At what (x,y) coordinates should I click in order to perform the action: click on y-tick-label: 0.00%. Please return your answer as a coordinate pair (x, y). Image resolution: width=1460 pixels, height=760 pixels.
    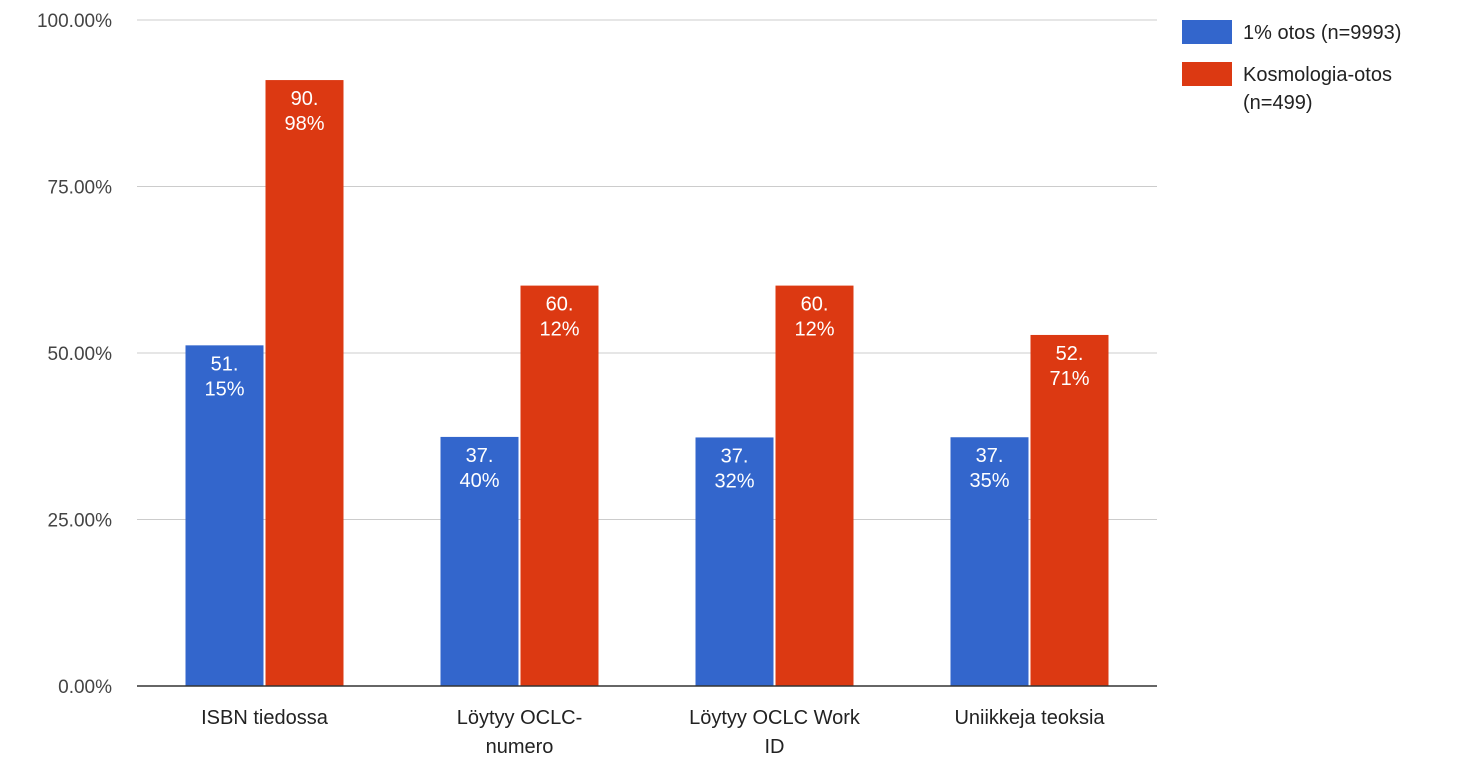
    Looking at the image, I should click on (85, 687).